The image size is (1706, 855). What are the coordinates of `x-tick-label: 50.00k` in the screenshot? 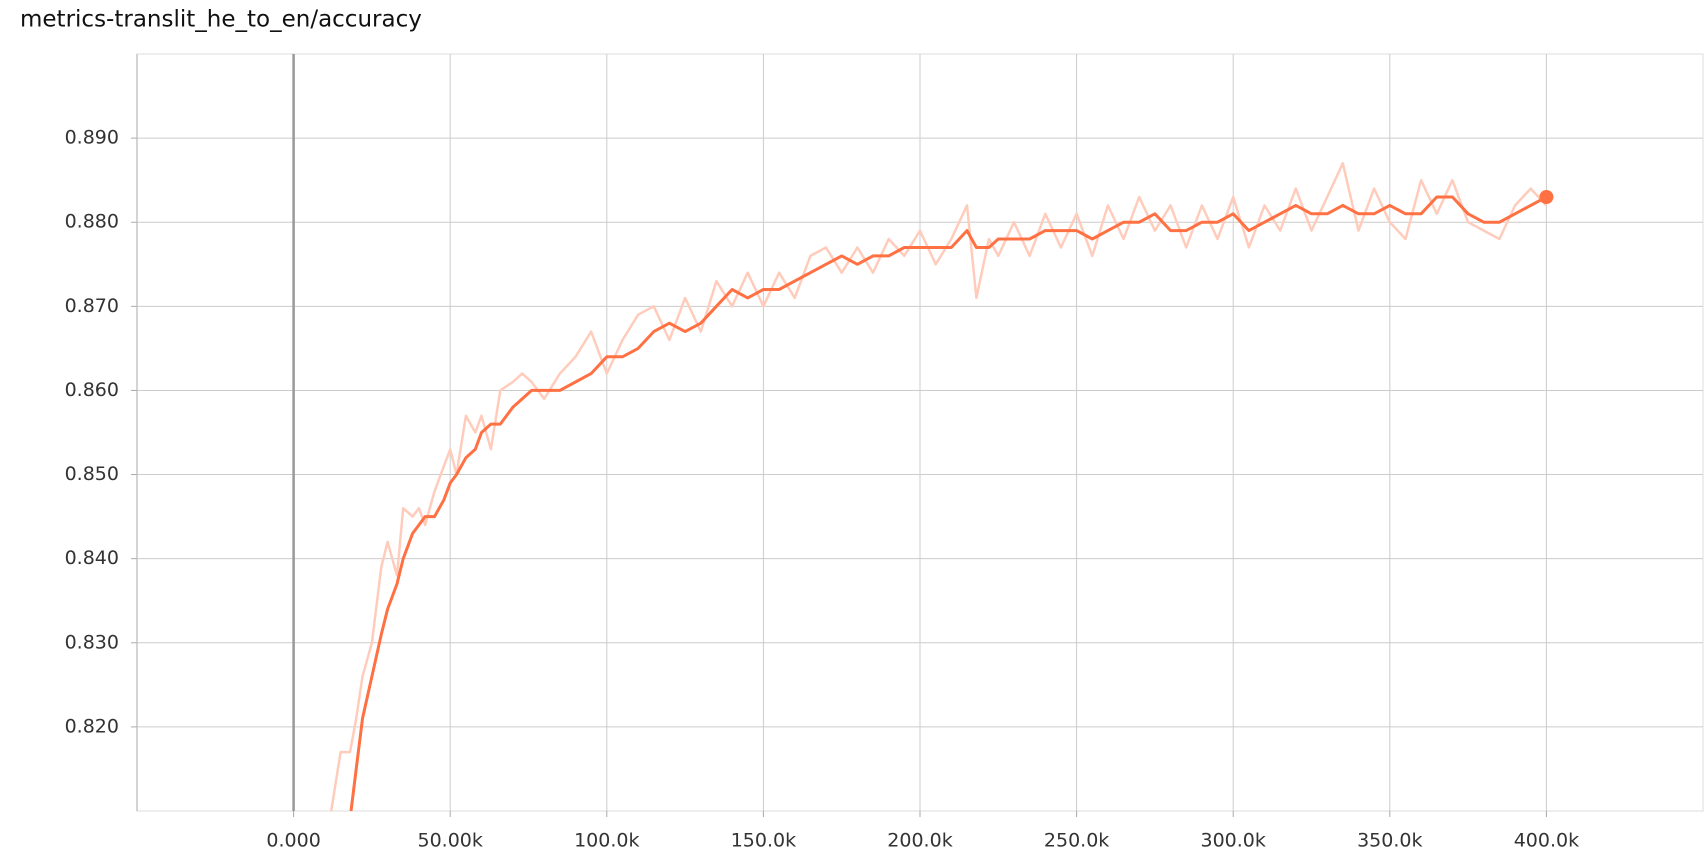 It's located at (449, 841).